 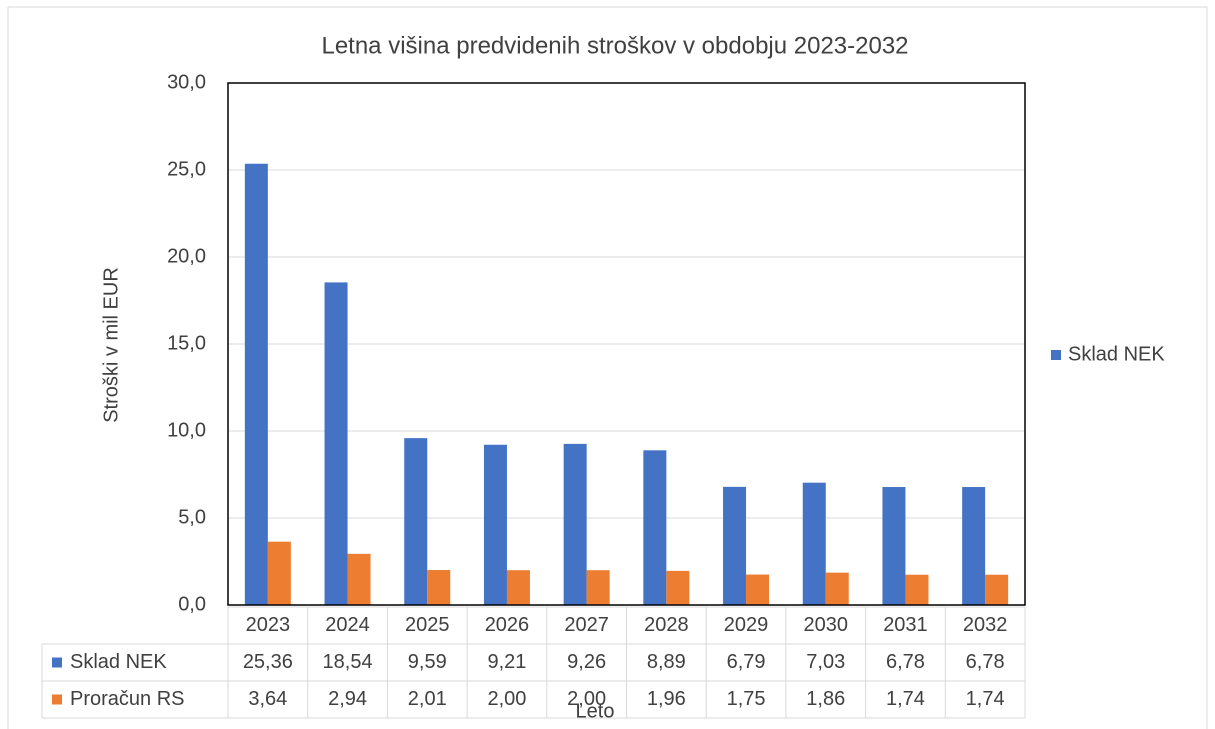 What do you see at coordinates (267, 699) in the screenshot?
I see `table-cell: 3,64` at bounding box center [267, 699].